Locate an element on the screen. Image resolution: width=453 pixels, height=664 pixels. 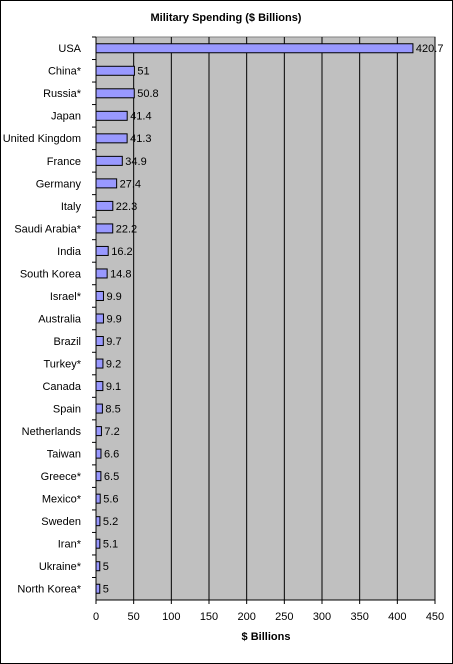
data-label: 14.8 is located at coordinates (120, 274).